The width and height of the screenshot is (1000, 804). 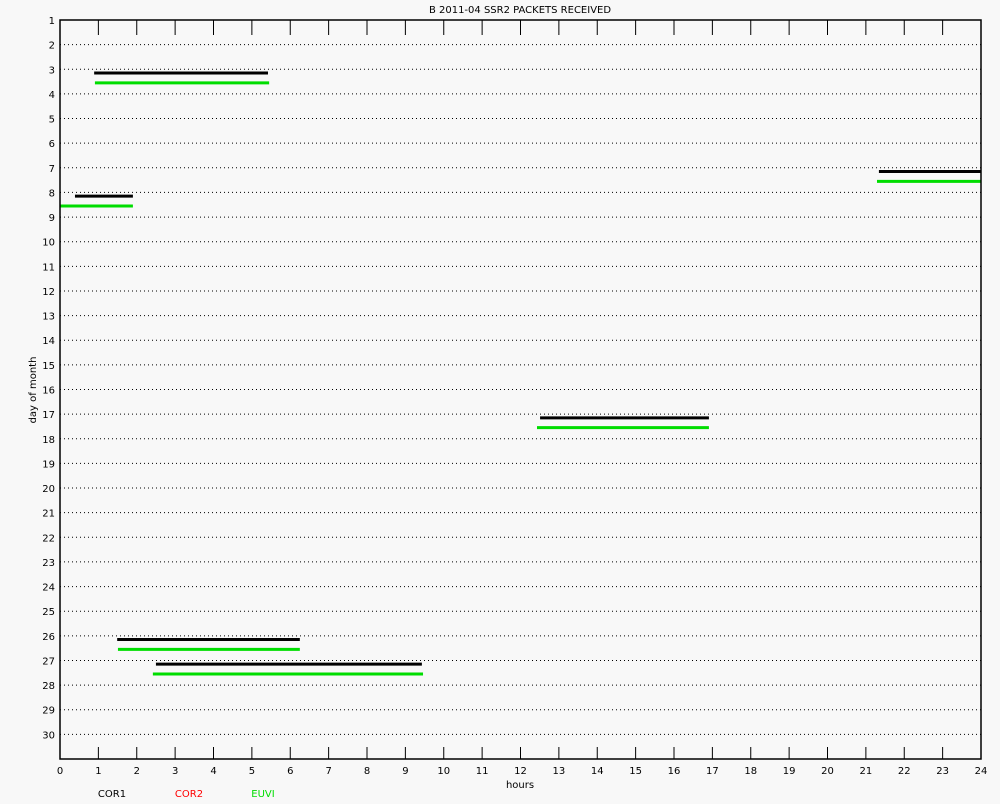 I want to click on y-tick-label: 20, so click(x=48, y=489).